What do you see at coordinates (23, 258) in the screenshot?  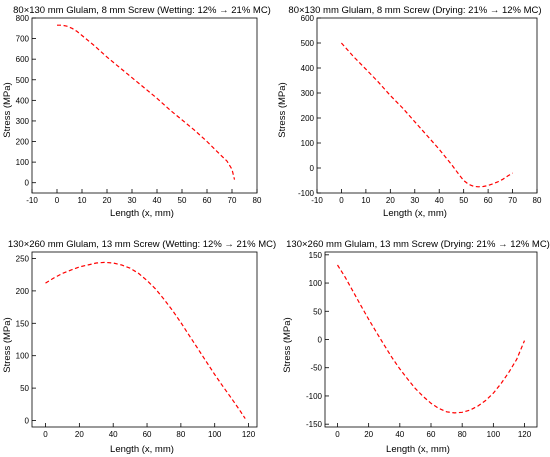 I see `y-tick-label: 250` at bounding box center [23, 258].